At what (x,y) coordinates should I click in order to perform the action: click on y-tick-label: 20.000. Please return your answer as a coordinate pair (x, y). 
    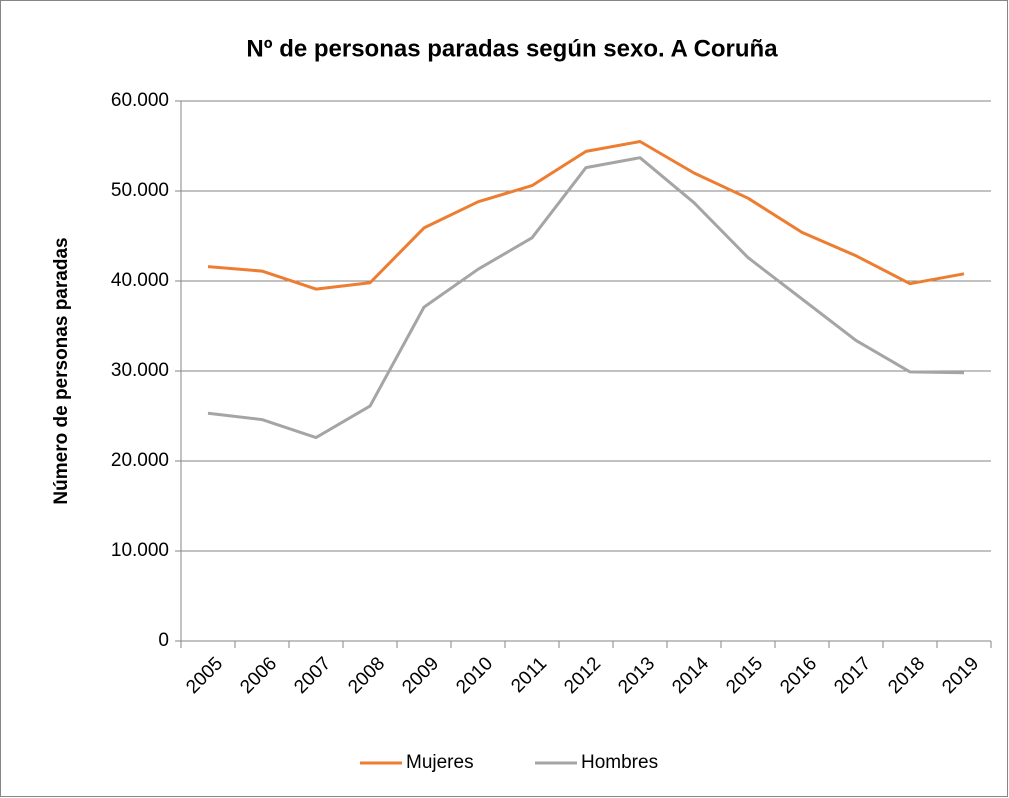
    Looking at the image, I should click on (140, 460).